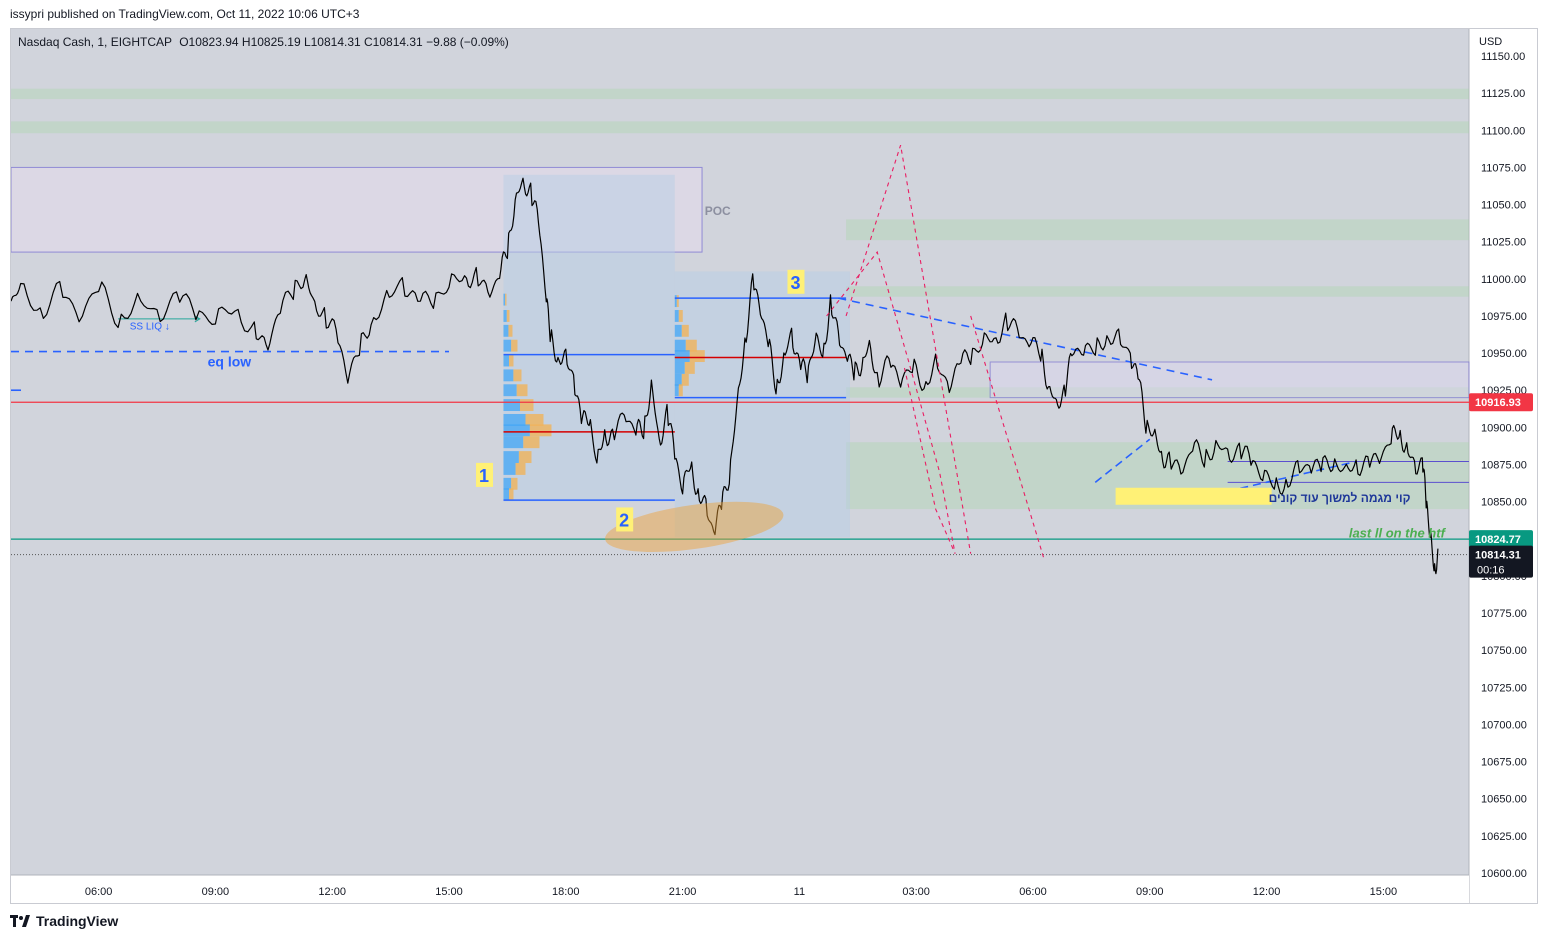 The image size is (1548, 939). Describe the element at coordinates (1504, 725) in the screenshot. I see `y-tick-label: 10700.00` at that location.